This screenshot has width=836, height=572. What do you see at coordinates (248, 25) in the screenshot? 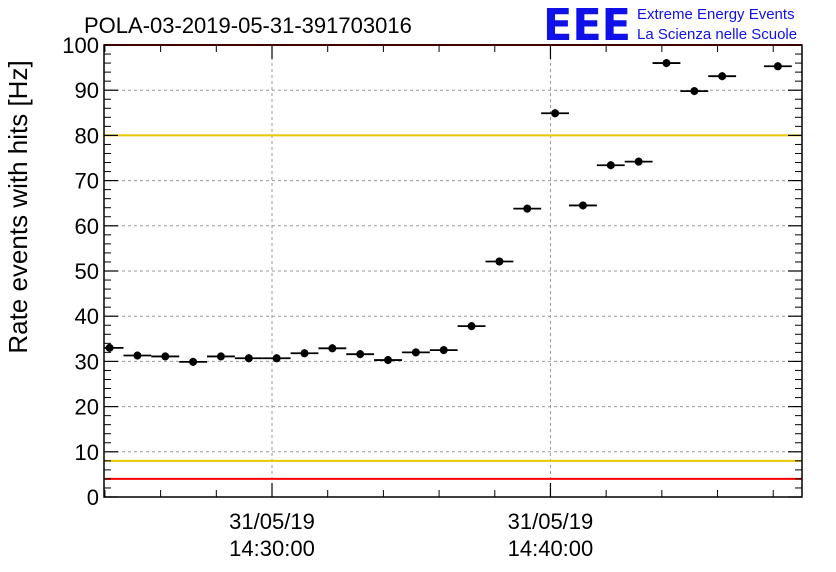
I see `chart-title: POLA-03-2019-05-31-391703016` at bounding box center [248, 25].